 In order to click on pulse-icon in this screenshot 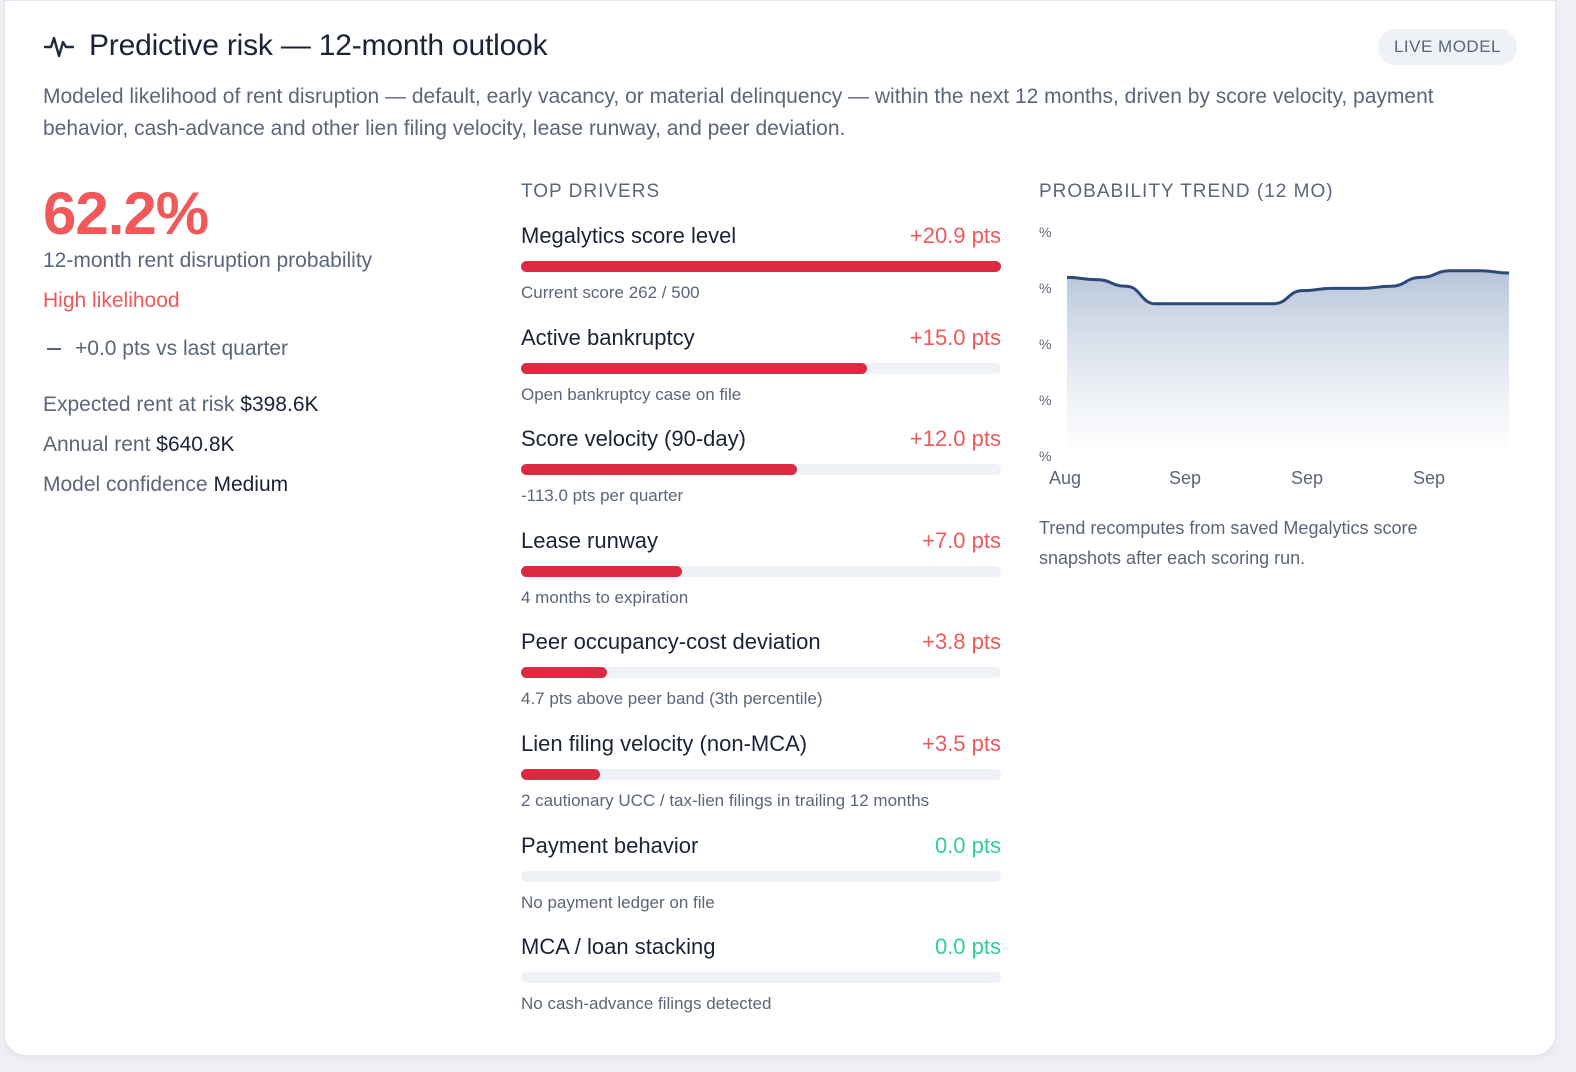, I will do `click(59, 47)`.